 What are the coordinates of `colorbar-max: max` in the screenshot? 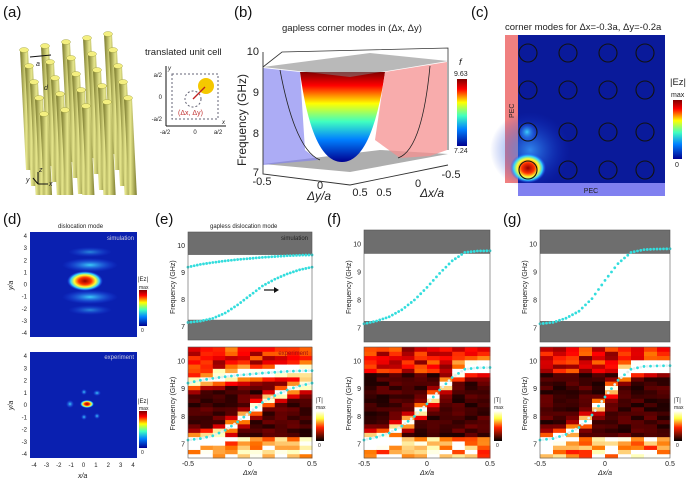 It's located at (144, 409).